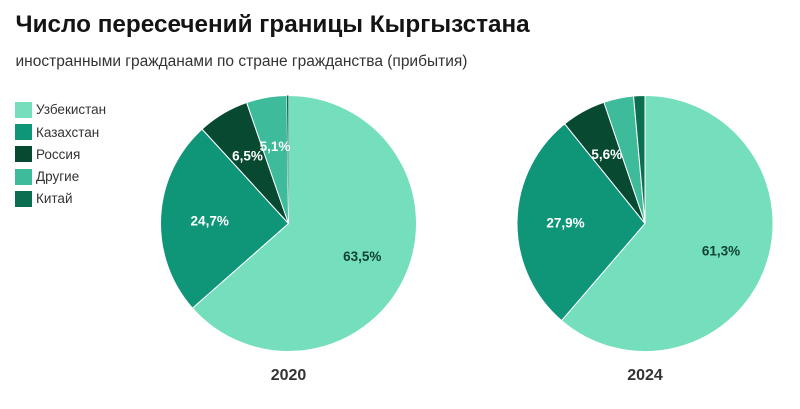 This screenshot has width=800, height=409. I want to click on svg-text: 27,9%, so click(565, 223).